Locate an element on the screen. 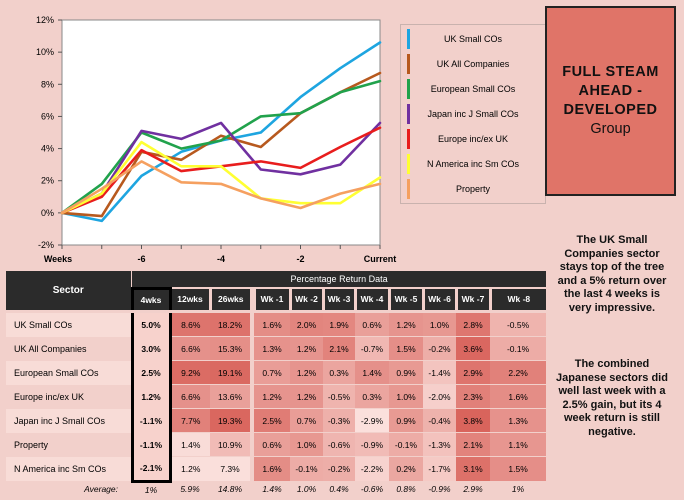 Image resolution: width=684 pixels, height=500 pixels. return-value: -0.7% is located at coordinates (372, 348).